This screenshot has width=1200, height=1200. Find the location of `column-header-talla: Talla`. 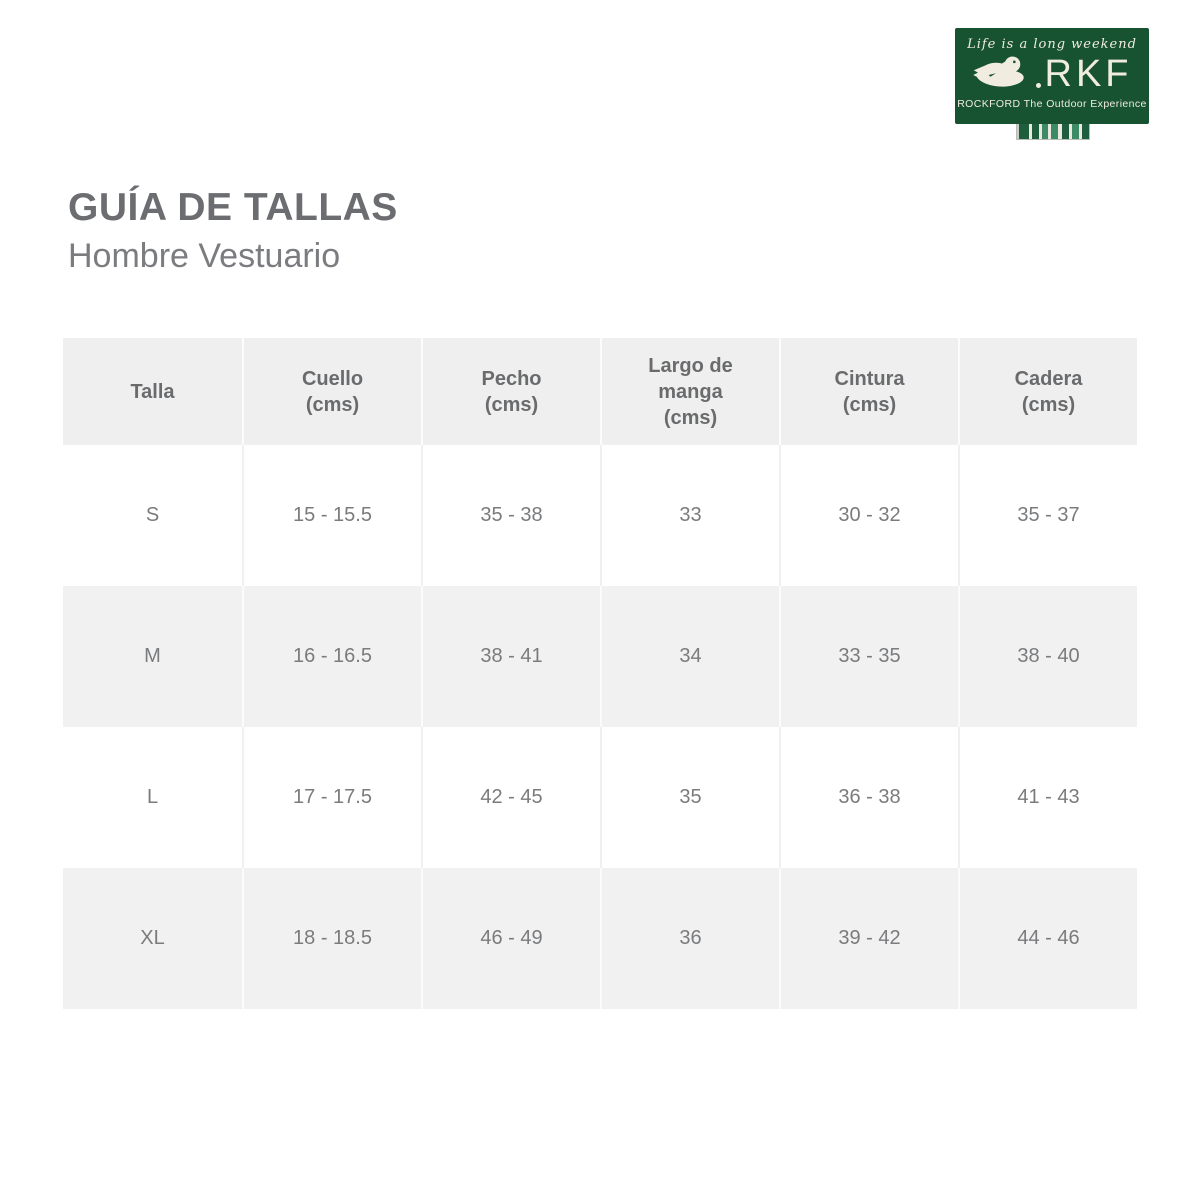

column-header-talla: Talla is located at coordinates (152, 391).